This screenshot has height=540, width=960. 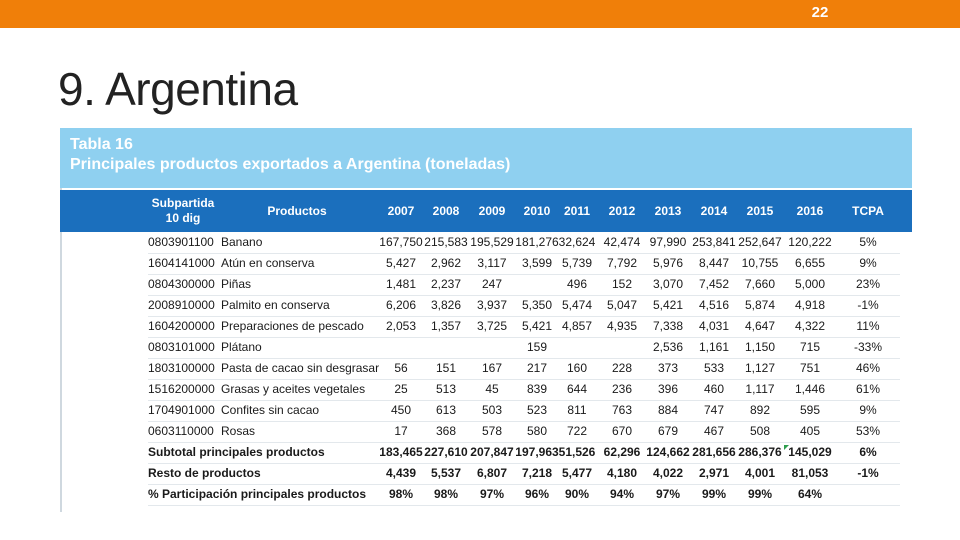 I want to click on row-tcpa: 11%, so click(x=868, y=326).